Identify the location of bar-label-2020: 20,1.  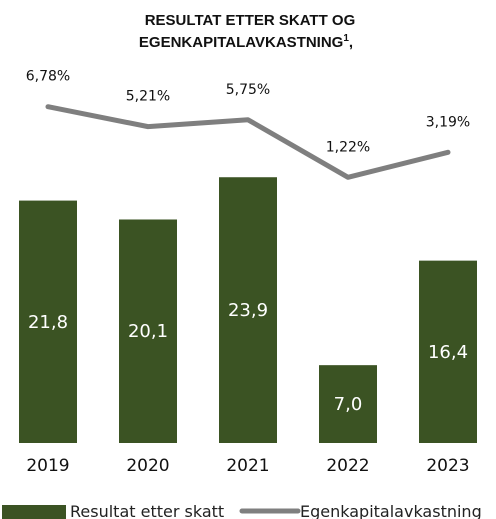
(148, 331).